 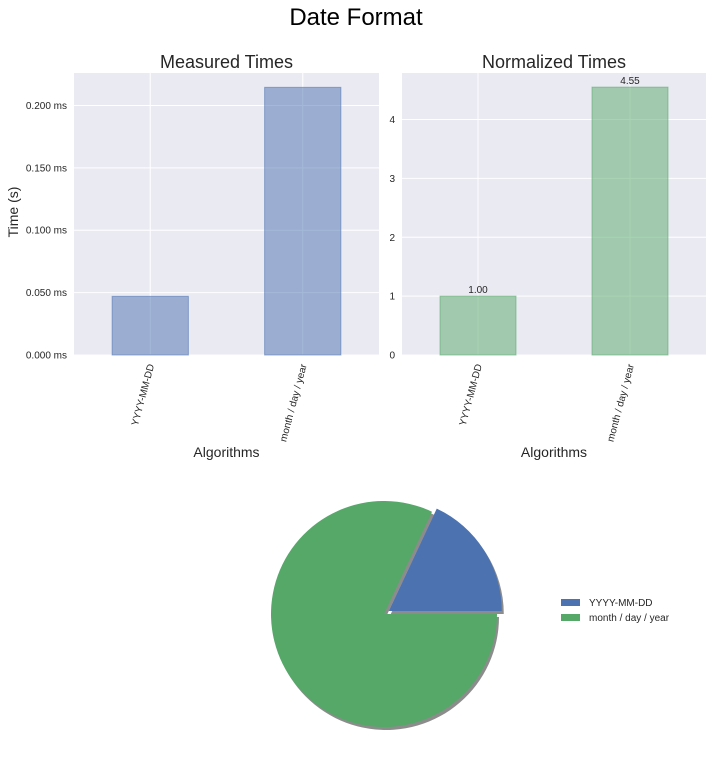 I want to click on legend: YYYY-MM-DD month / day / year, so click(x=615, y=611).